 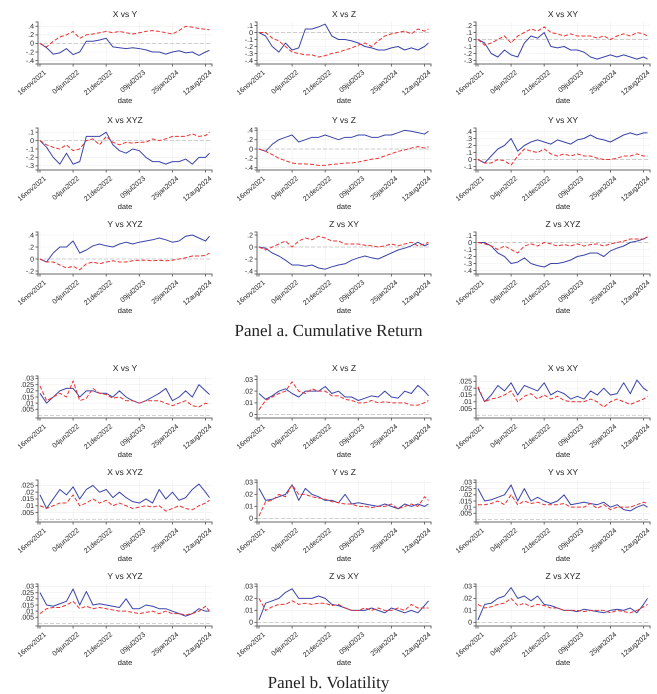 What do you see at coordinates (328, 330) in the screenshot?
I see `text: Panel a. Cumulative Return` at bounding box center [328, 330].